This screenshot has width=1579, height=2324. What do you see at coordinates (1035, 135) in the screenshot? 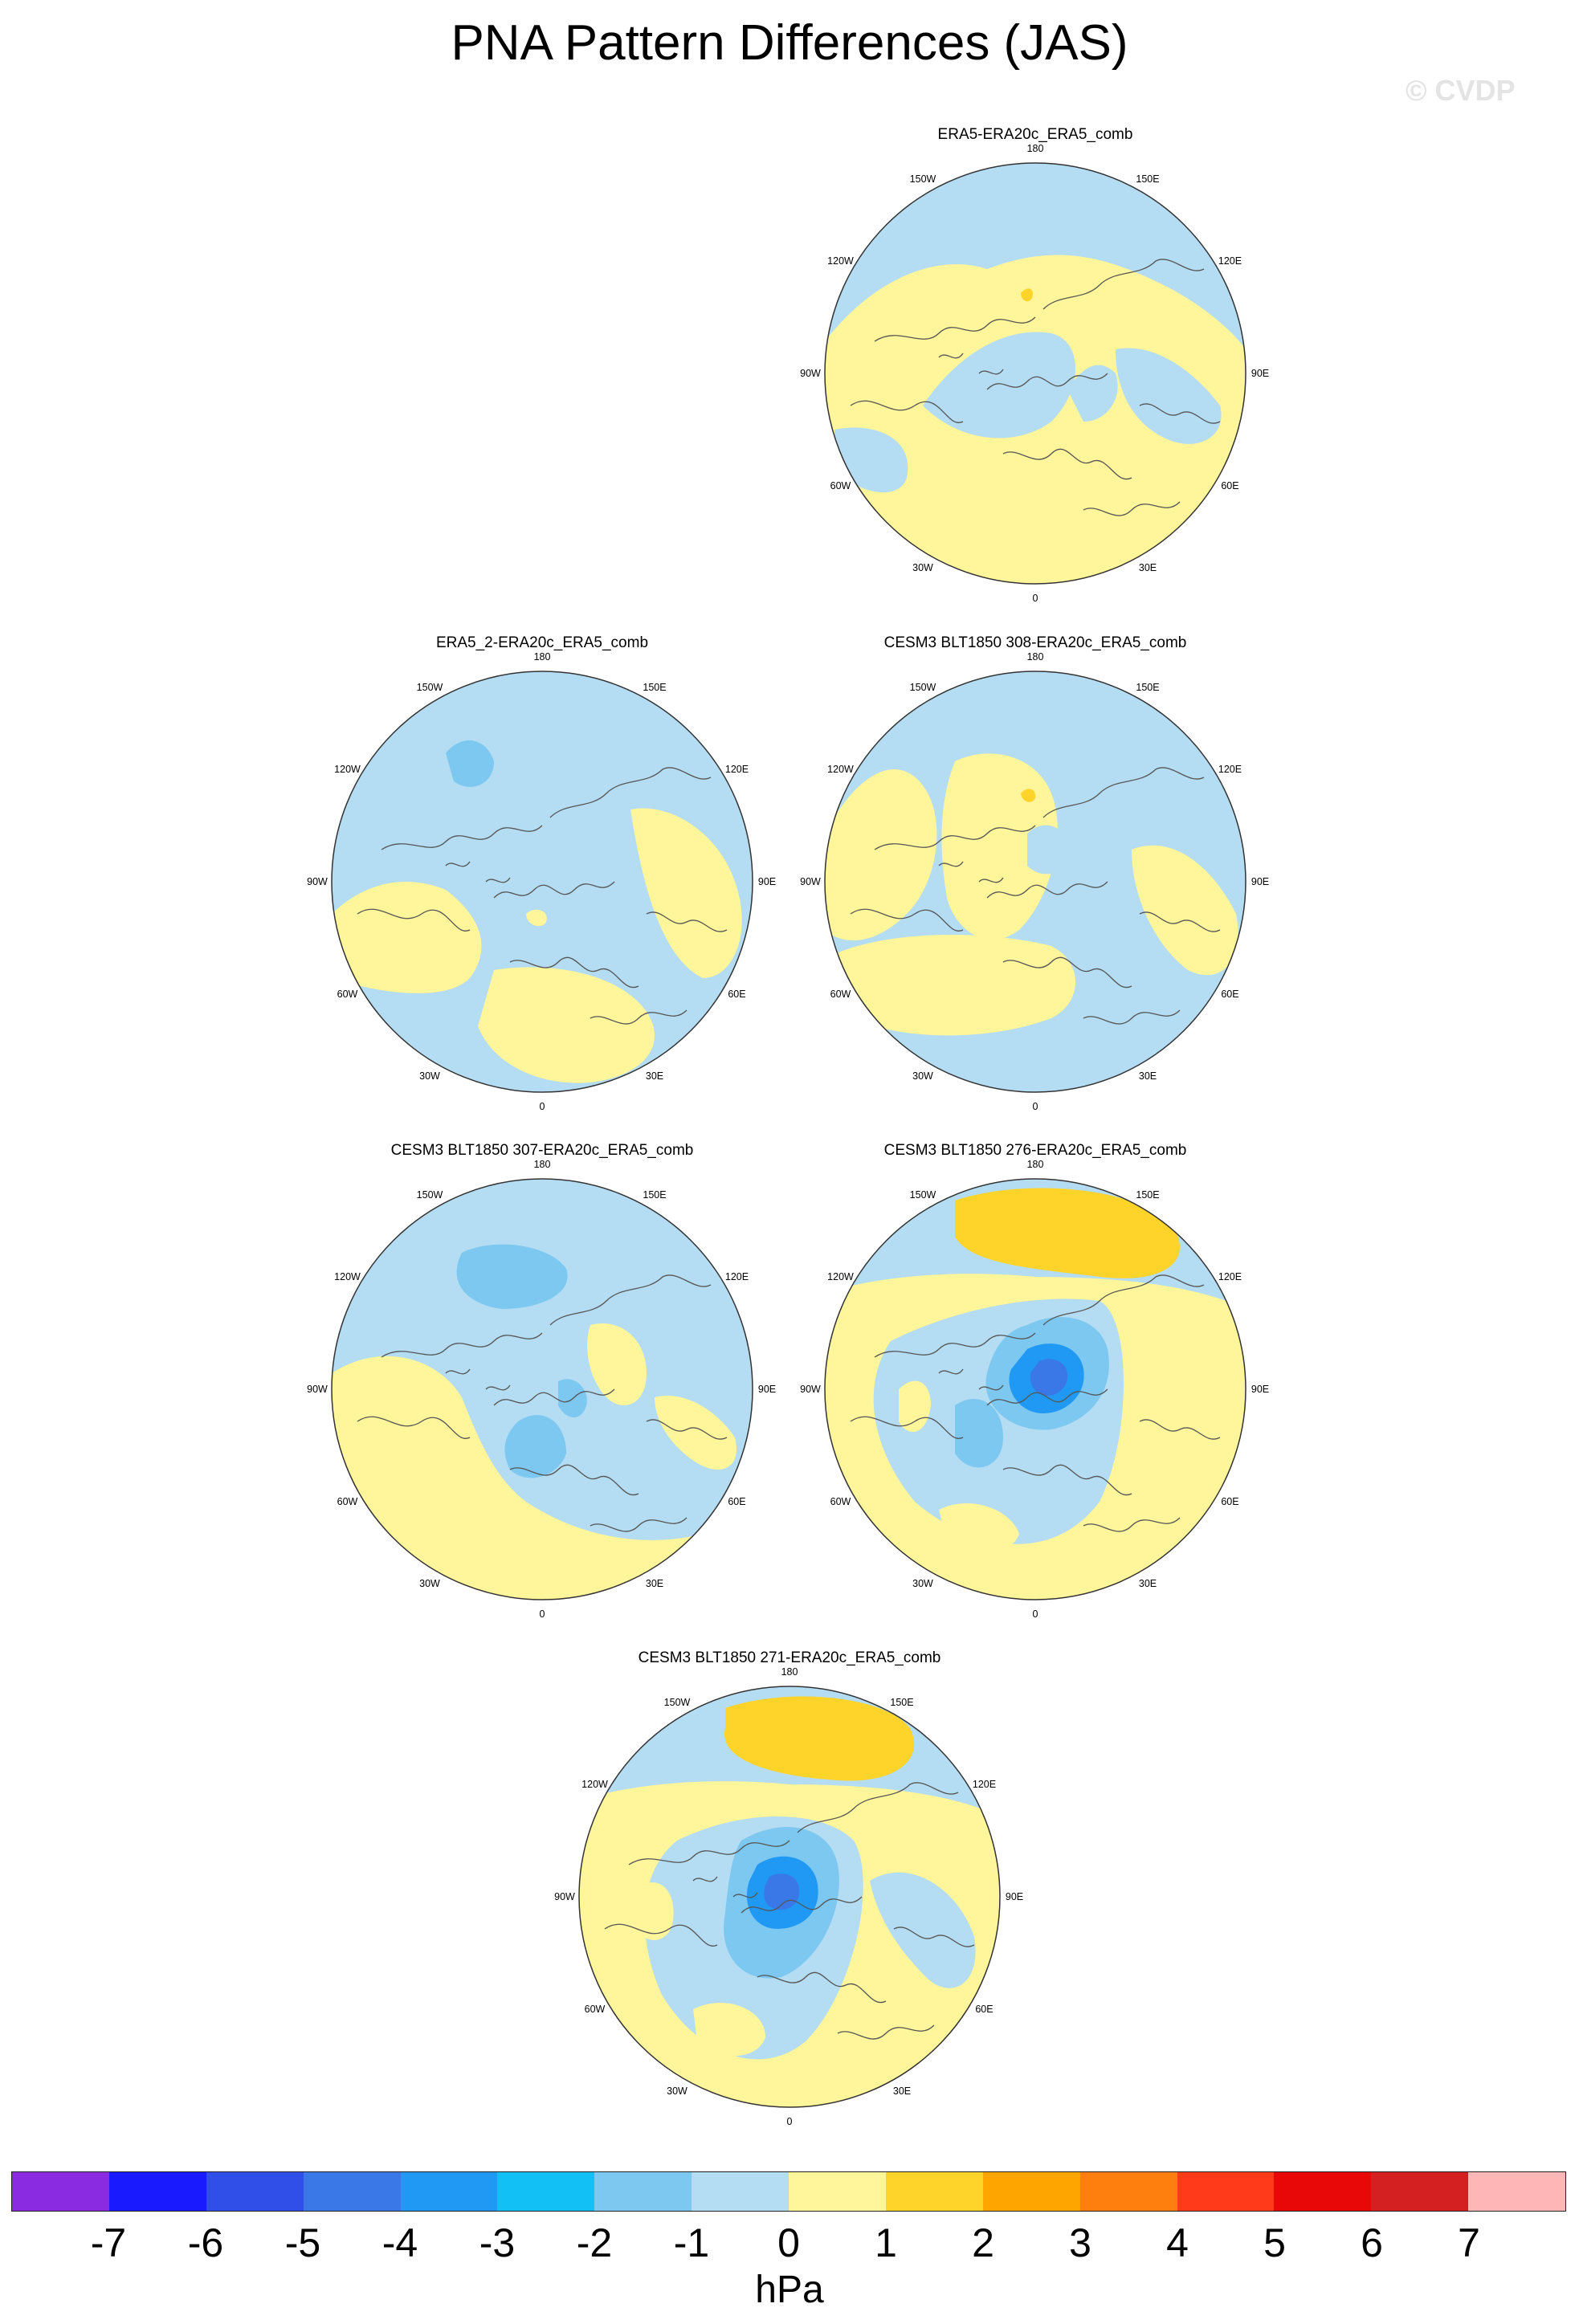
I see `panel-title: ERA5-ERA20c_ERA5_comb` at bounding box center [1035, 135].